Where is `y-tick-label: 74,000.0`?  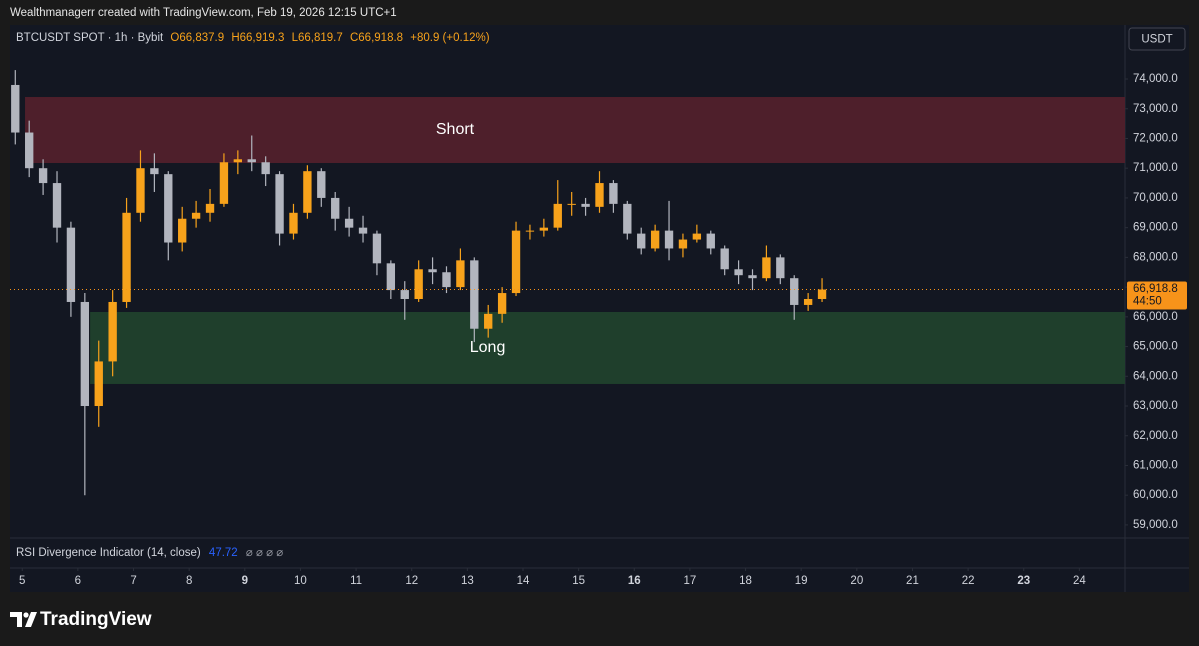 y-tick-label: 74,000.0 is located at coordinates (1155, 79).